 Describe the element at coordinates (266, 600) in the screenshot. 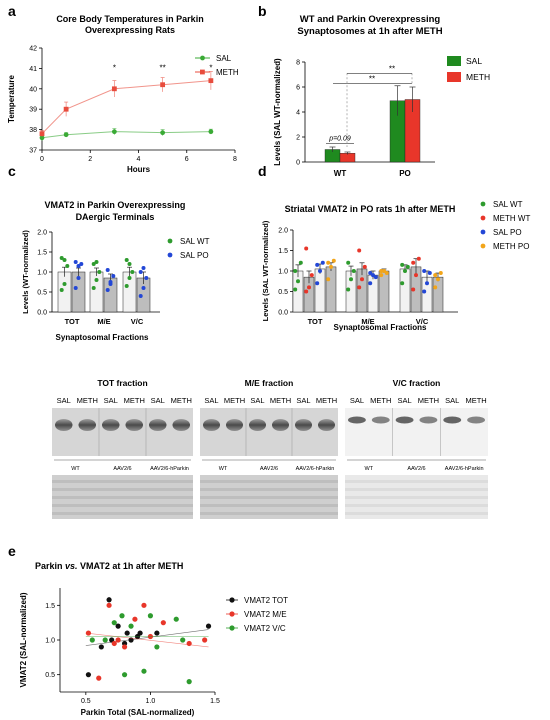

I see `legend-label: VMAT2 TOT` at that location.